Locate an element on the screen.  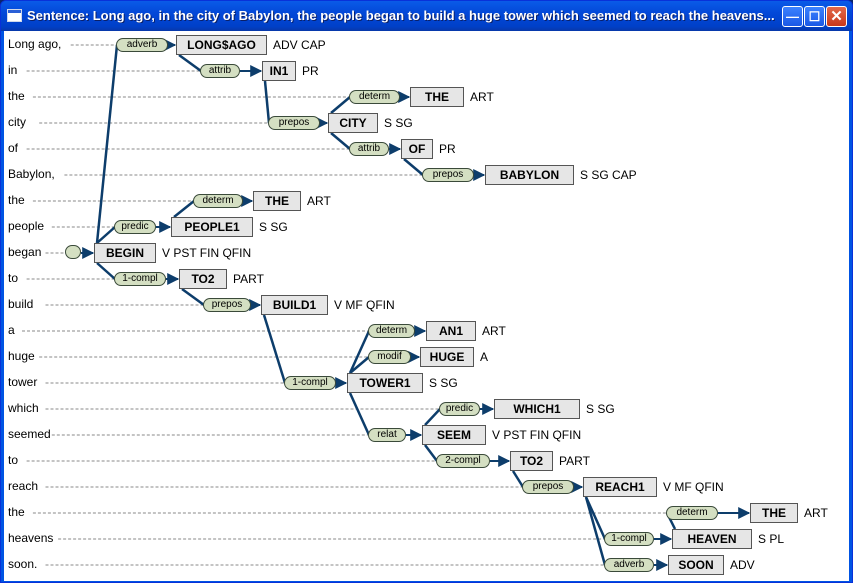
tree-node: BUILD1 is located at coordinates (294, 305).